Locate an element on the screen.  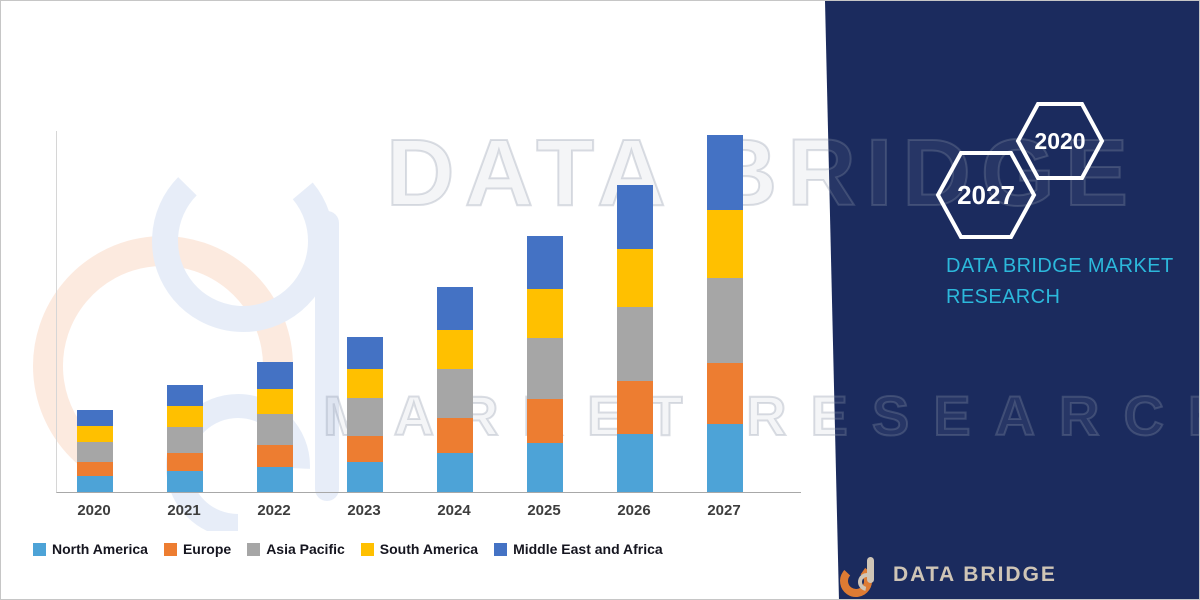
bar-segment-2022-europe is located at coordinates (275, 456).